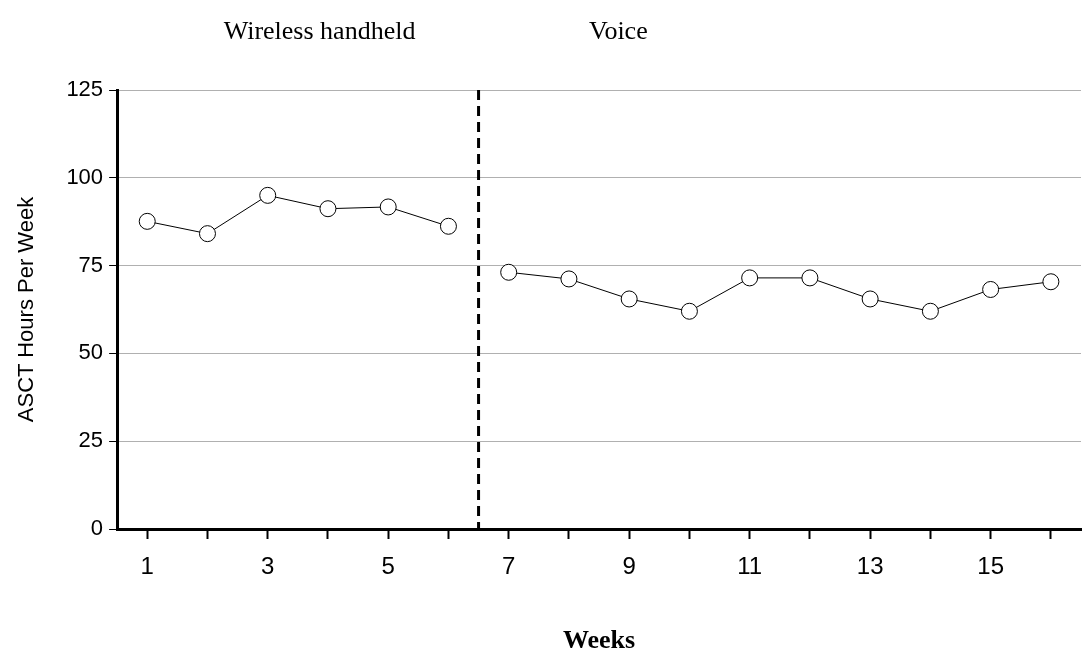  Describe the element at coordinates (97, 528) in the screenshot. I see `y-tick-label: 0` at that location.